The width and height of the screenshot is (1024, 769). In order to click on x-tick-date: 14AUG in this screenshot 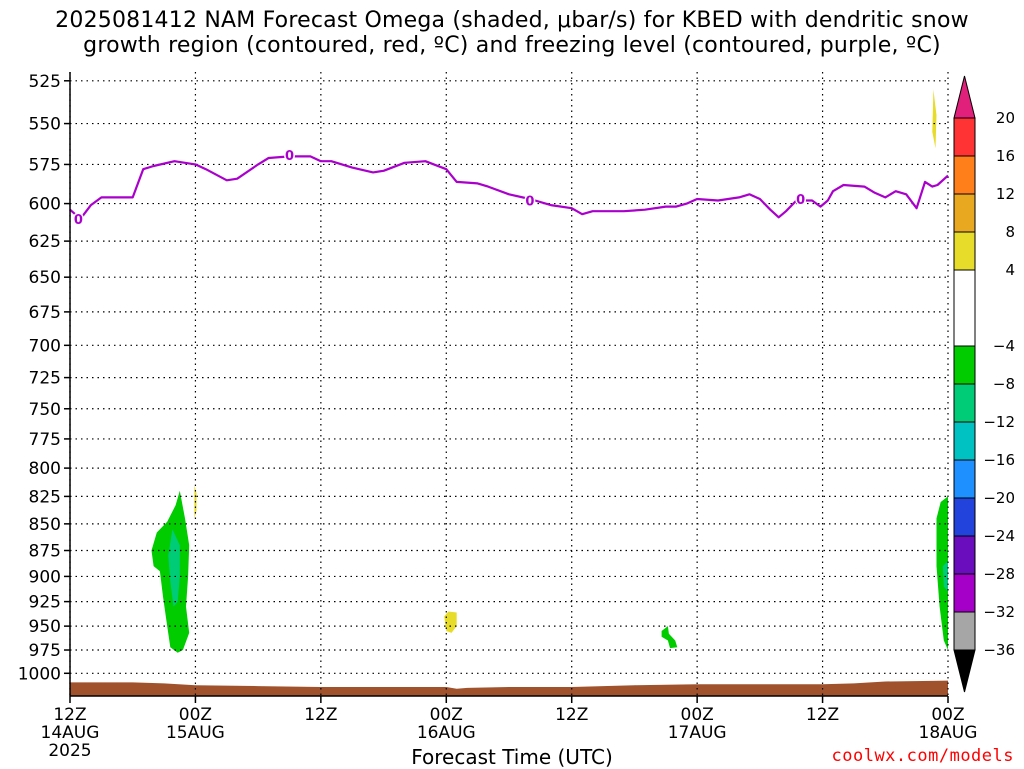, I will do `click(70, 733)`.